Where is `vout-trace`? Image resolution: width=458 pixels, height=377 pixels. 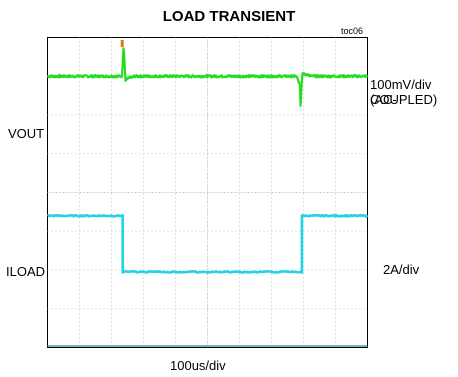
vout-trace is located at coordinates (207, 77).